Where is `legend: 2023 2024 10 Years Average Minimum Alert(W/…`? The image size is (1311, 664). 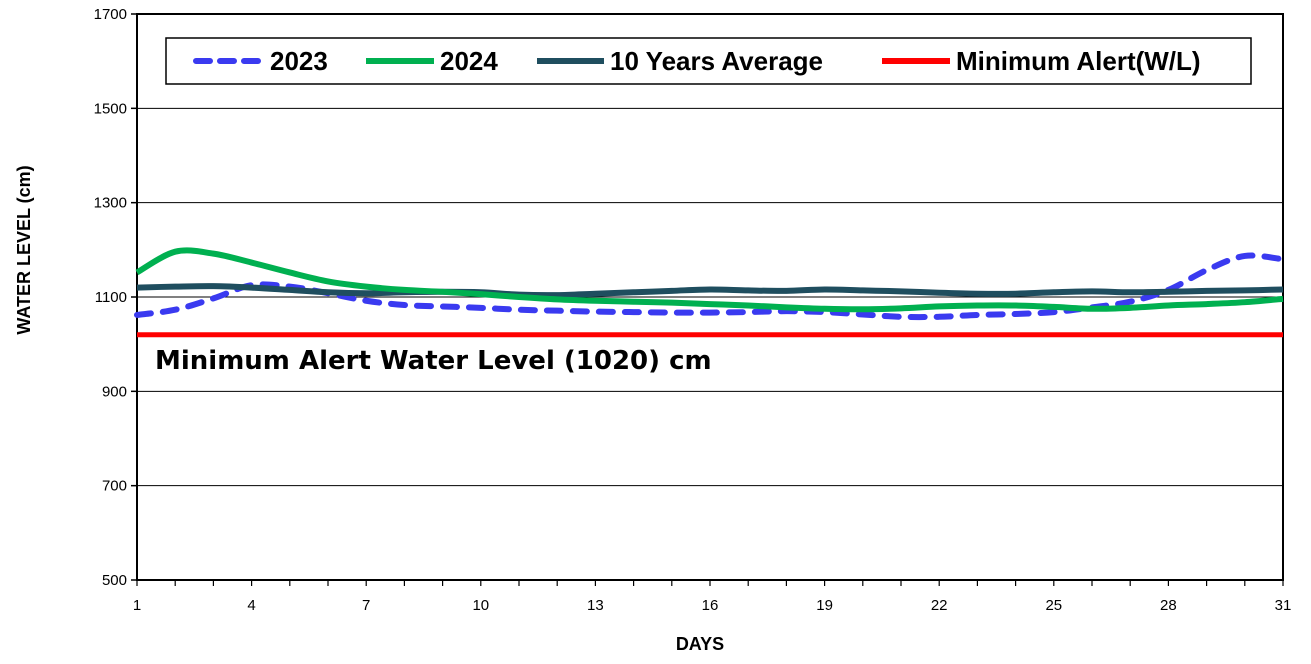
legend: 2023 2024 10 Years Average Minimum Alert(W/… is located at coordinates (708, 61).